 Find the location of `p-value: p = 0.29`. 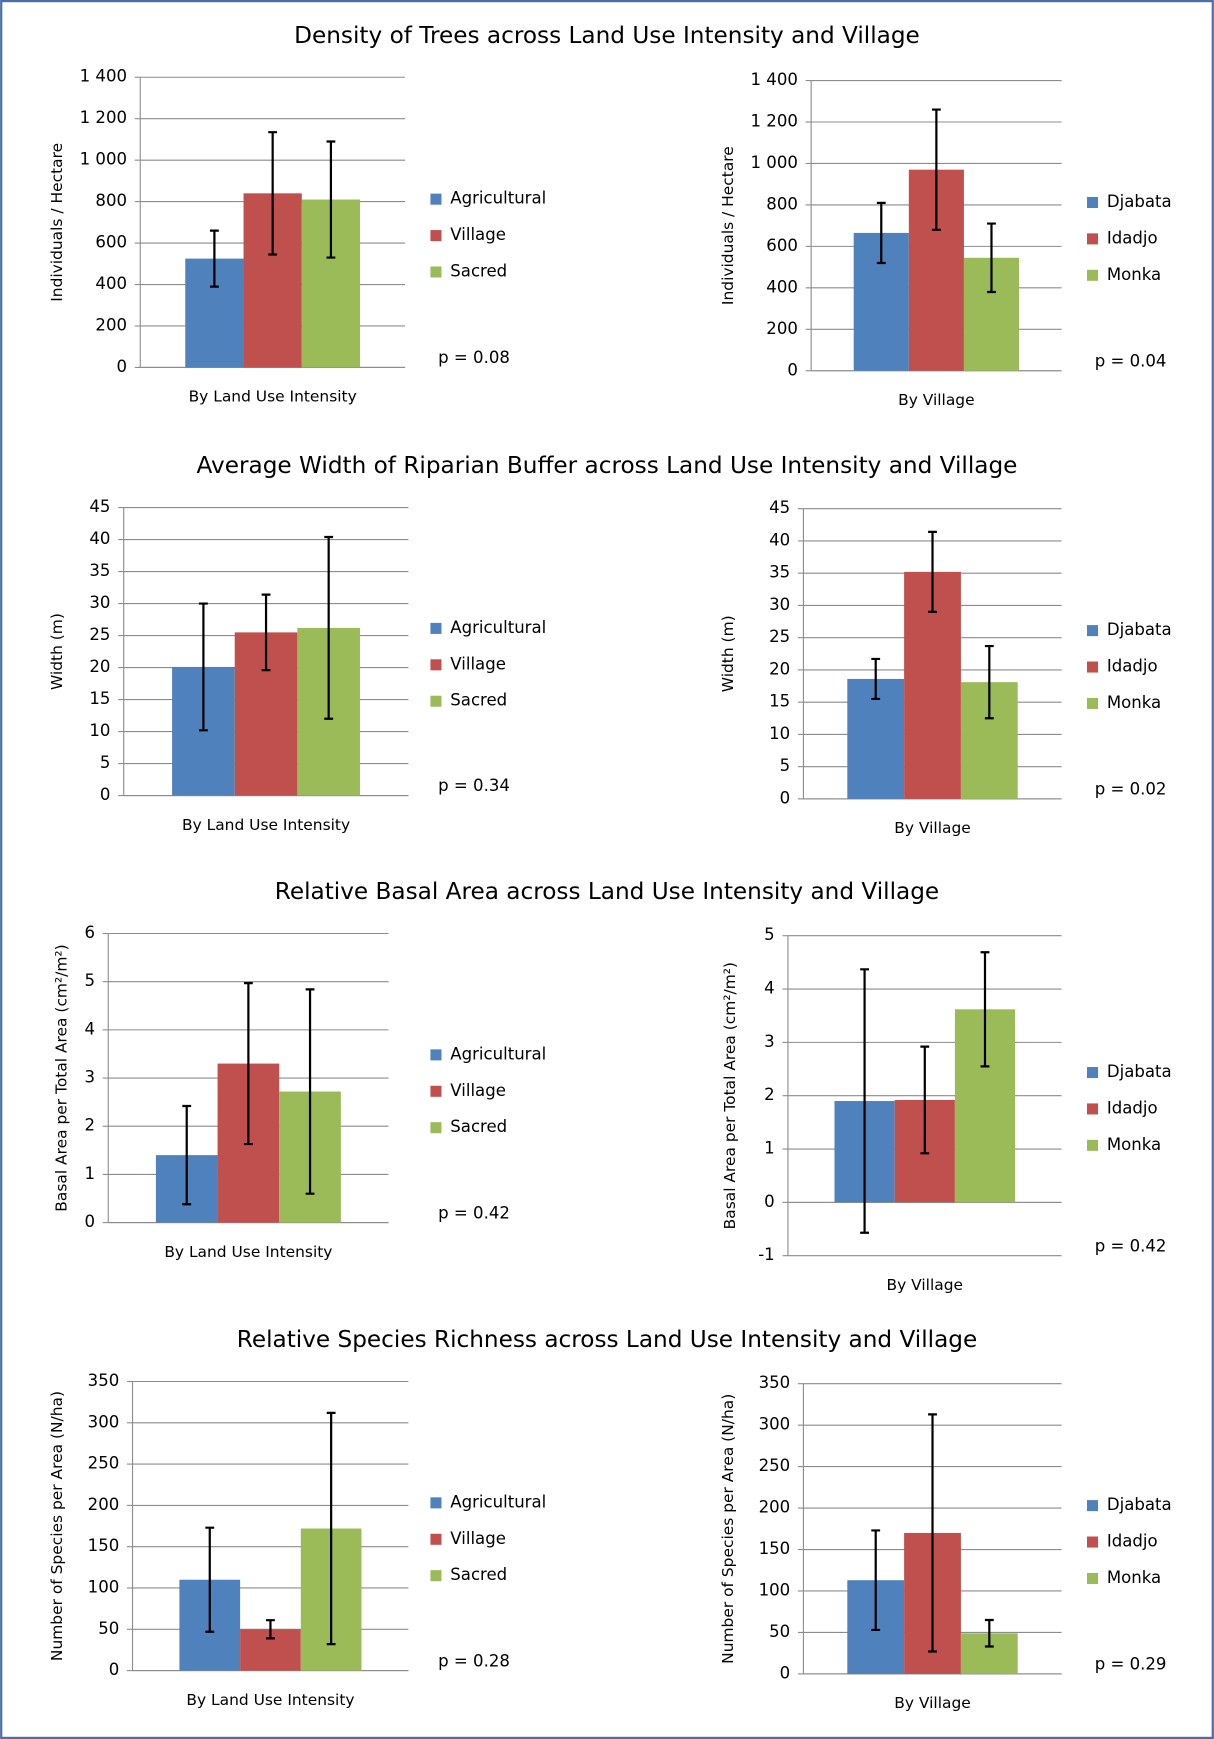

p-value: p = 0.29 is located at coordinates (1131, 1664).